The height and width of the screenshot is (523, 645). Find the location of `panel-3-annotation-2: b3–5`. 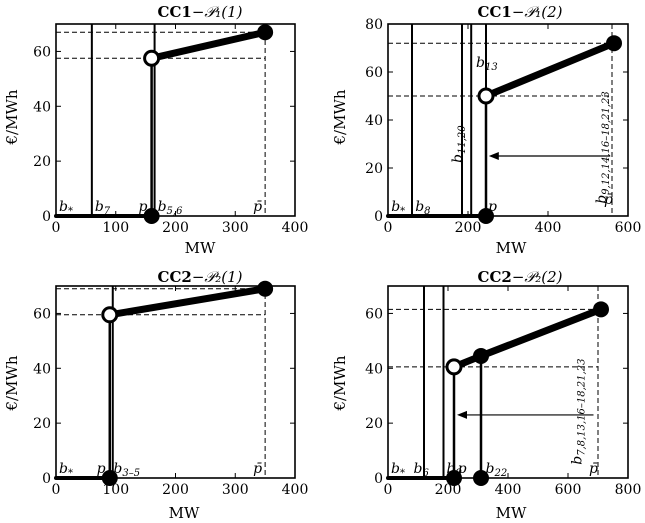

panel-3-annotation-2: b3–5 is located at coordinates (126, 470).